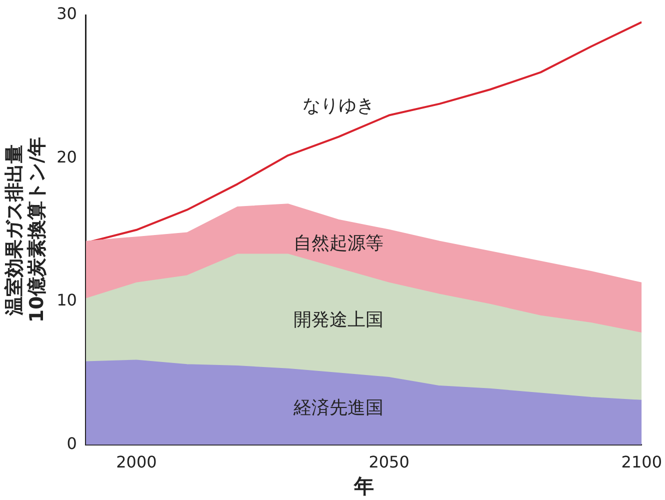 The width and height of the screenshot is (665, 500). Describe the element at coordinates (136, 462) in the screenshot. I see `x-tick-label: 2000` at that location.